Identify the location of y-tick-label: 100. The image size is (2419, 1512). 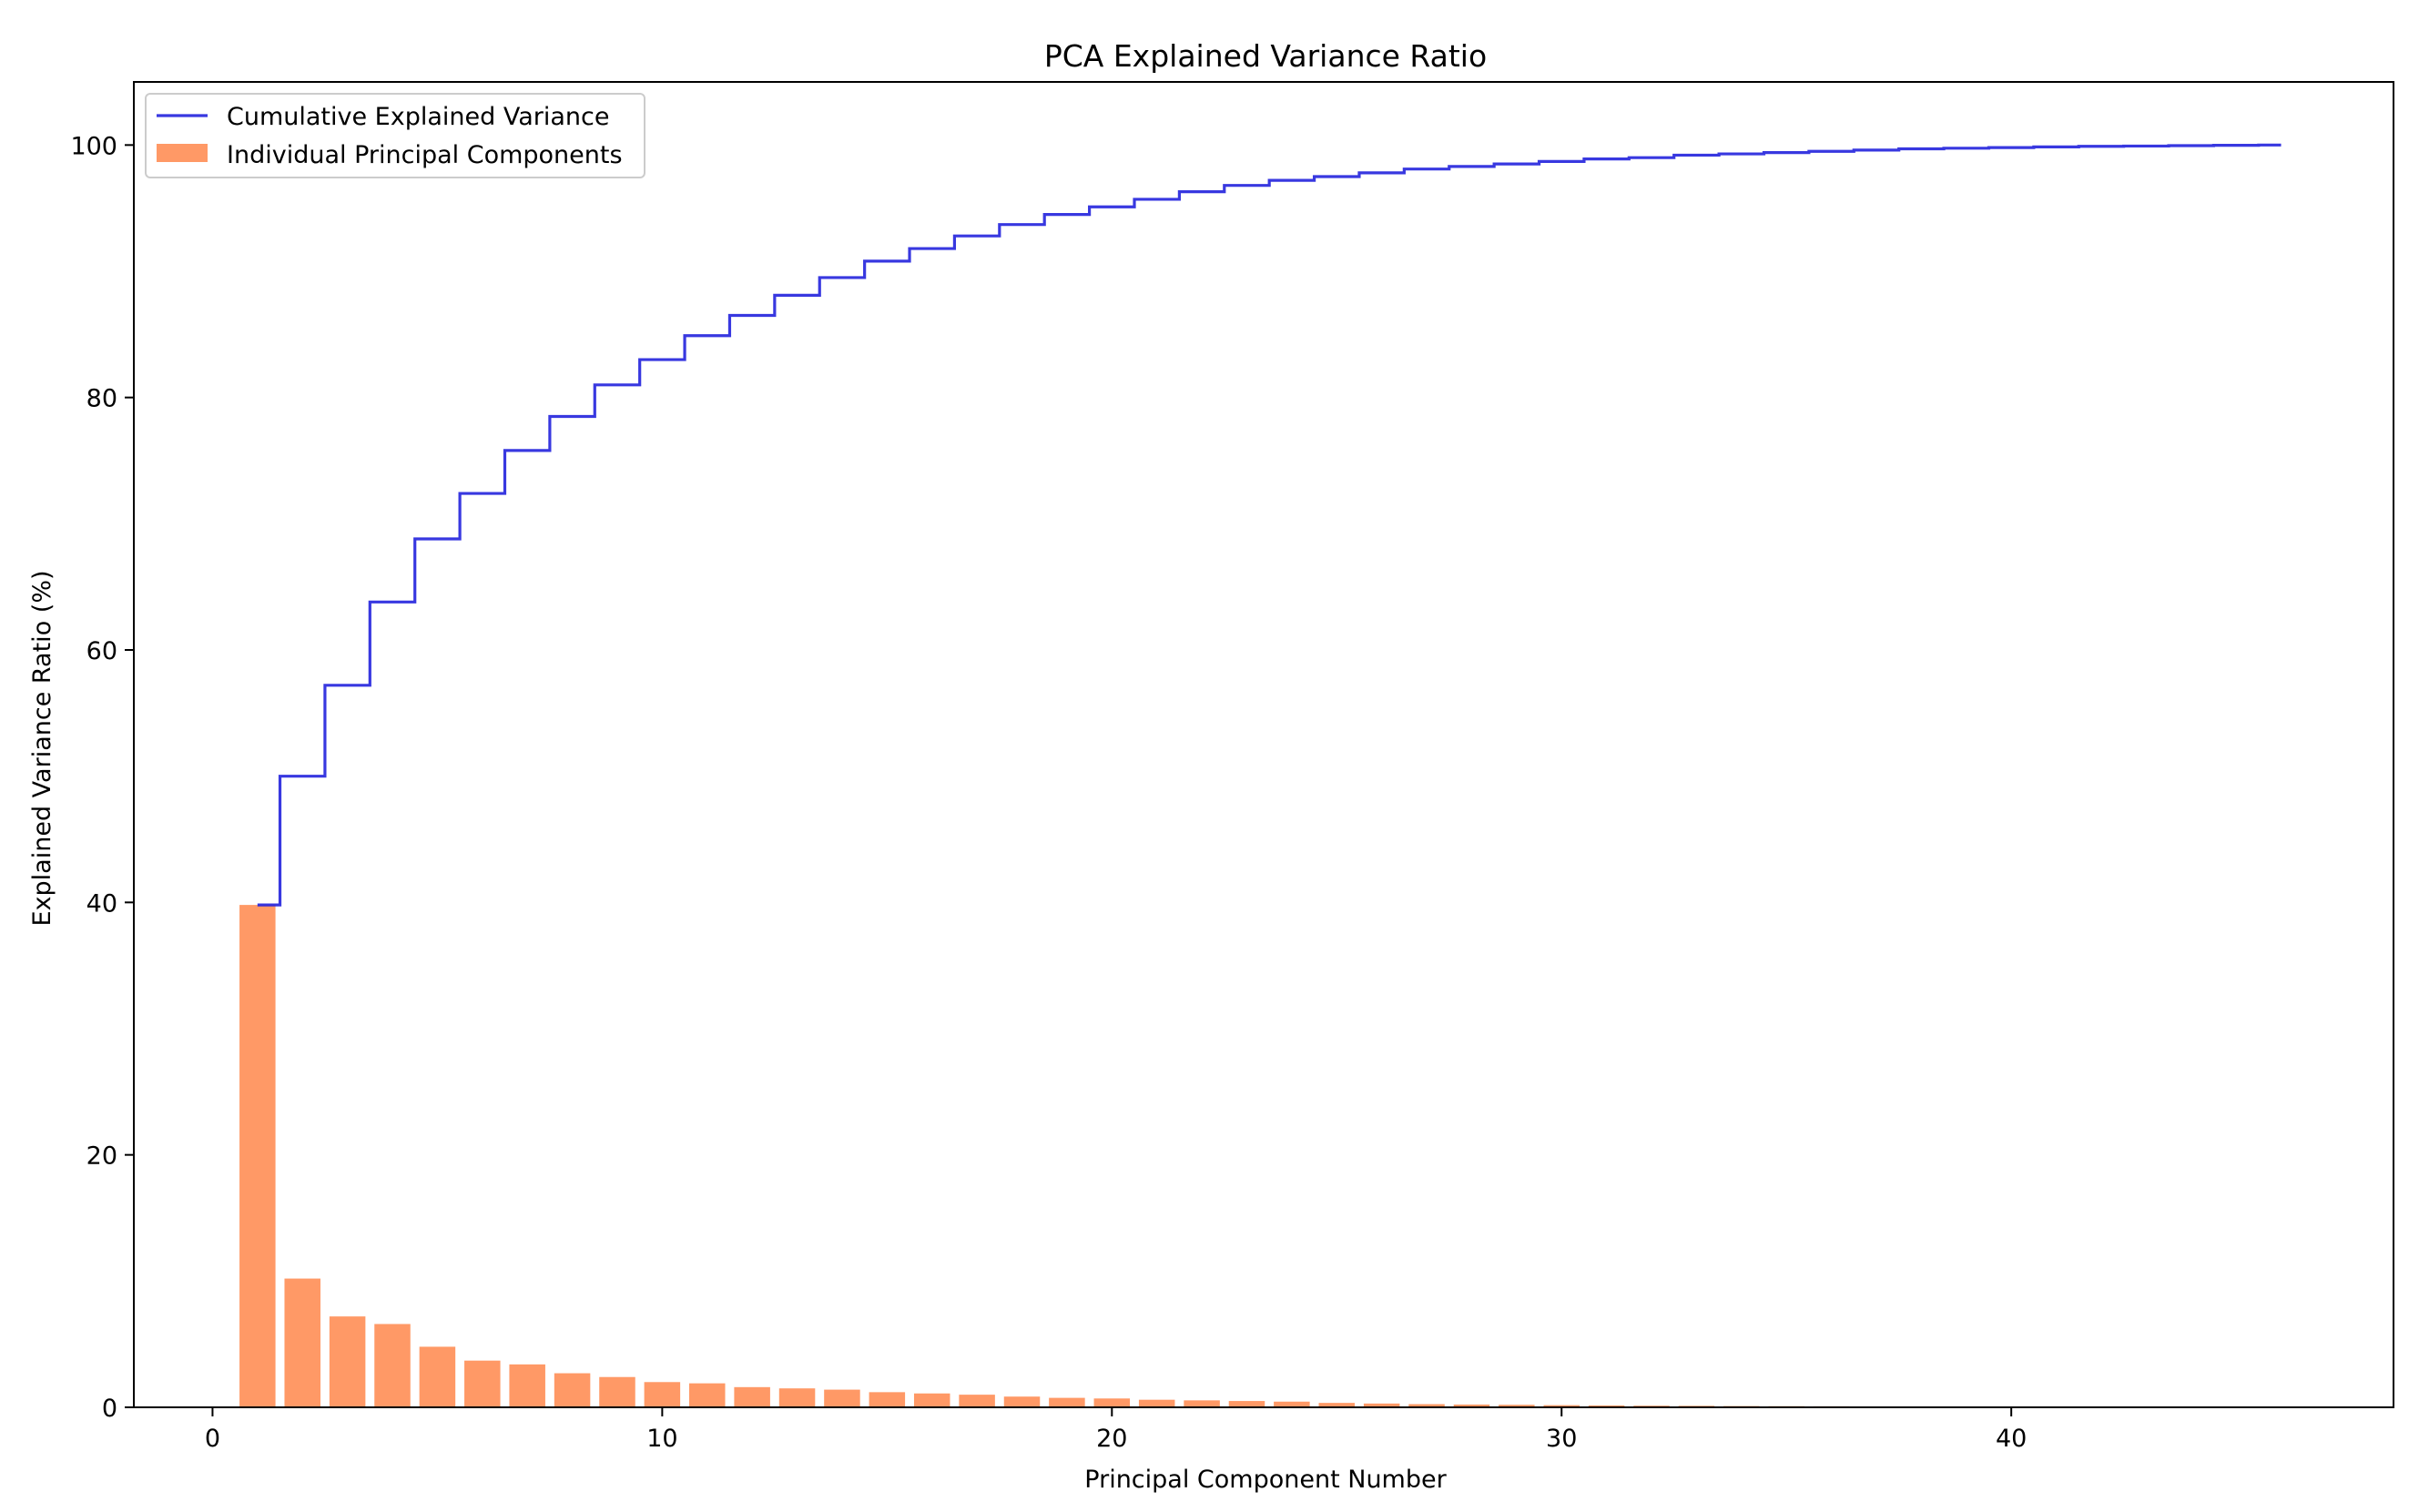
(93, 146).